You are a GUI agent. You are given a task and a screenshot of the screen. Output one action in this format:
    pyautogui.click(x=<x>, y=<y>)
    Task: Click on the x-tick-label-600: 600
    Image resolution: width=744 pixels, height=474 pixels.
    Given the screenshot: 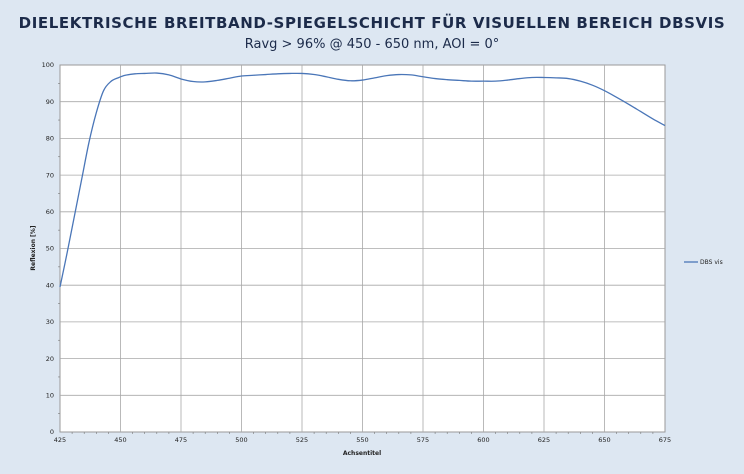 What is the action you would take?
    pyautogui.click(x=483, y=440)
    